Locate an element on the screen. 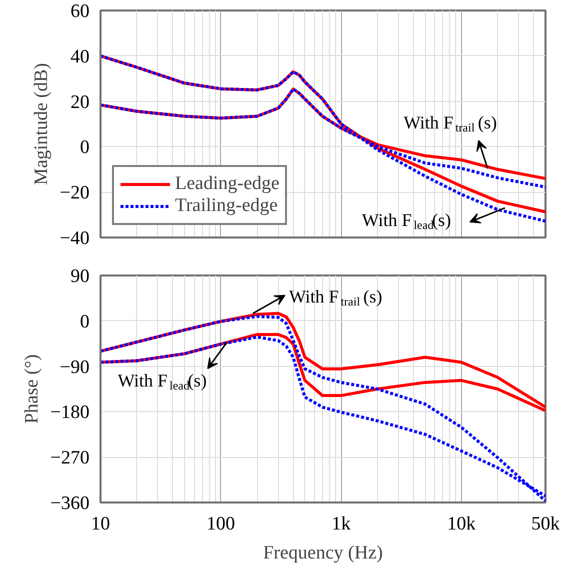 The width and height of the screenshot is (578, 569). y-tick-label: −360 is located at coordinates (70, 503).